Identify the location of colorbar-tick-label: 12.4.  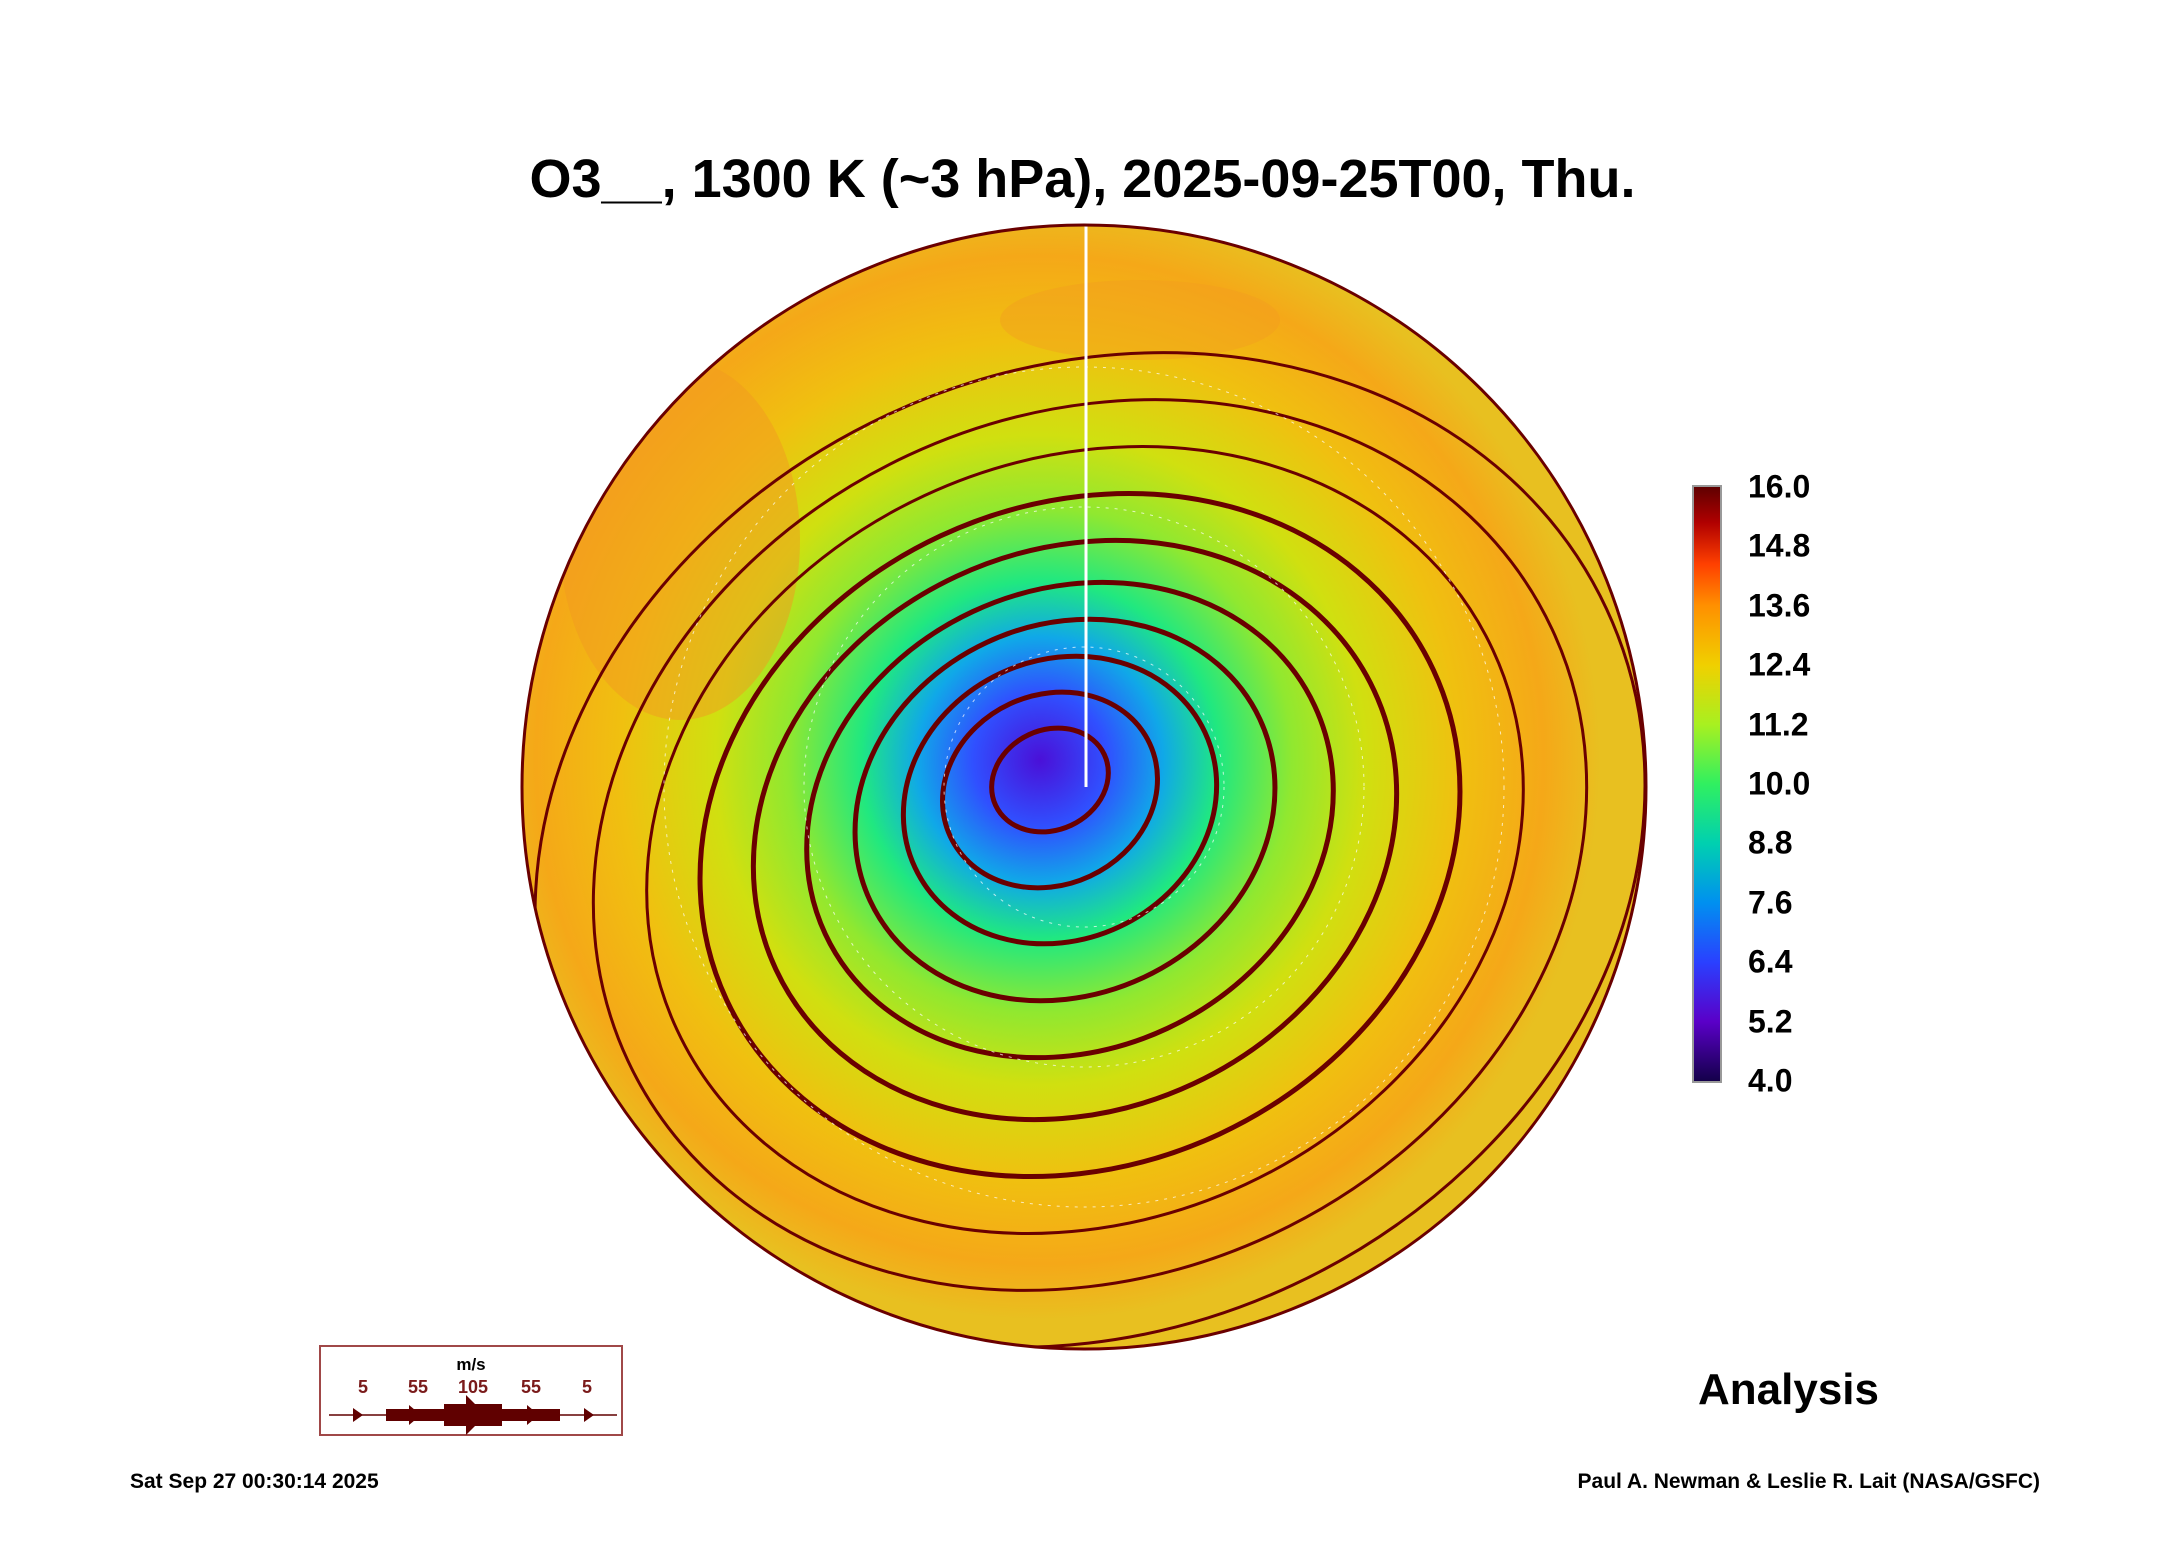
(1779, 664).